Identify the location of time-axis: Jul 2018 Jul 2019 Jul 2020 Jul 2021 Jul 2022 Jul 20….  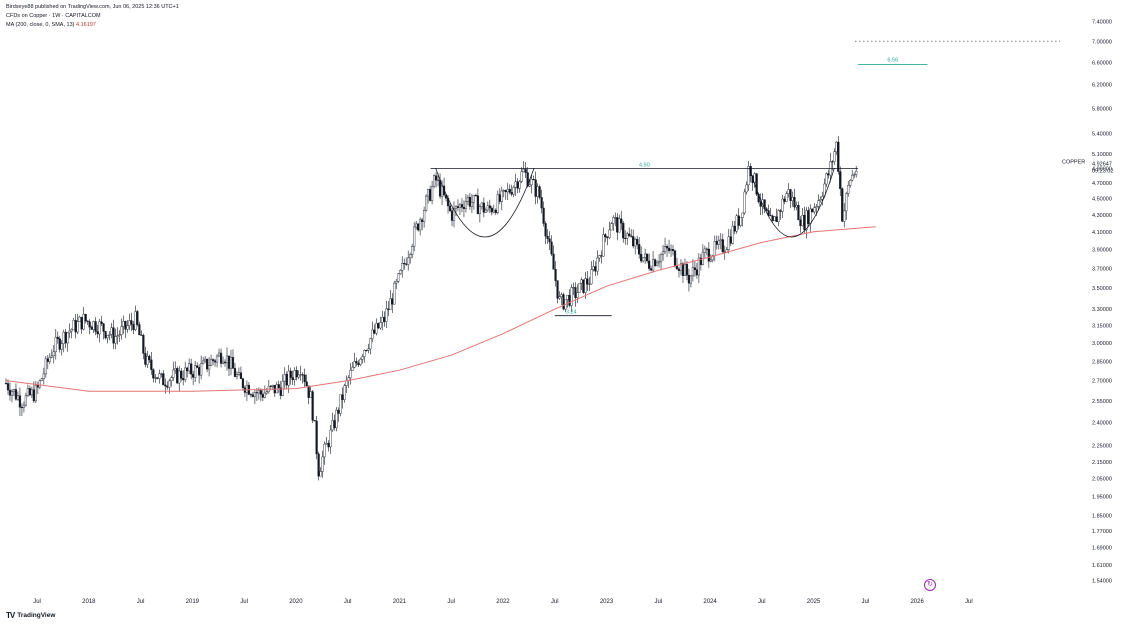
(502, 602).